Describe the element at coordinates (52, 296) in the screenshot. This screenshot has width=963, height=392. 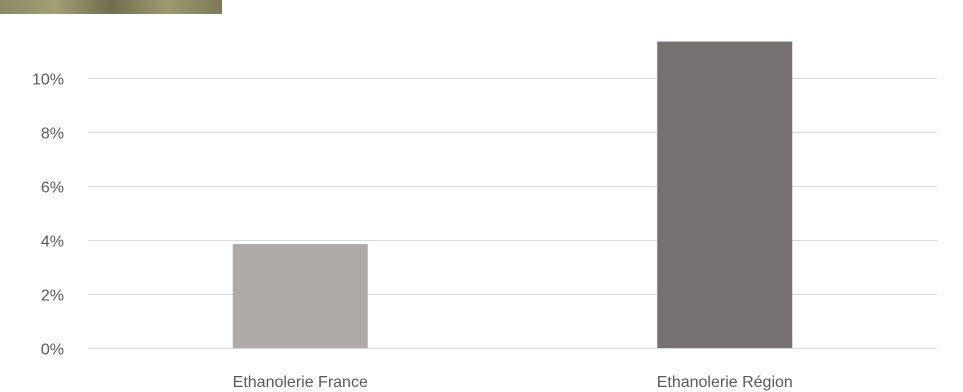
I see `y-tick-label: 2%` at that location.